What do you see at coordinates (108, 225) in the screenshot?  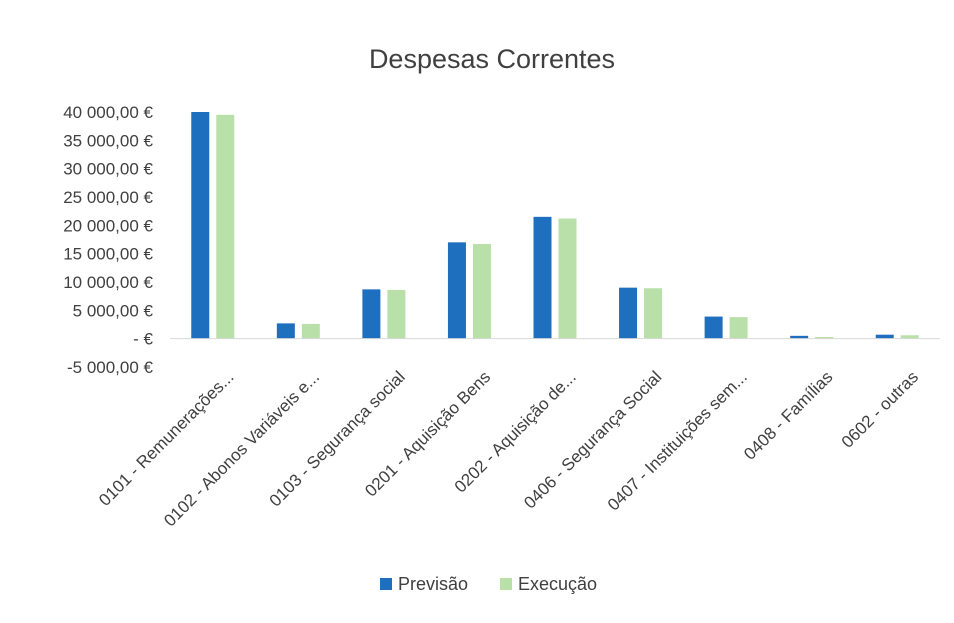 I see `y-tick-label: 20 000,00 €` at bounding box center [108, 225].